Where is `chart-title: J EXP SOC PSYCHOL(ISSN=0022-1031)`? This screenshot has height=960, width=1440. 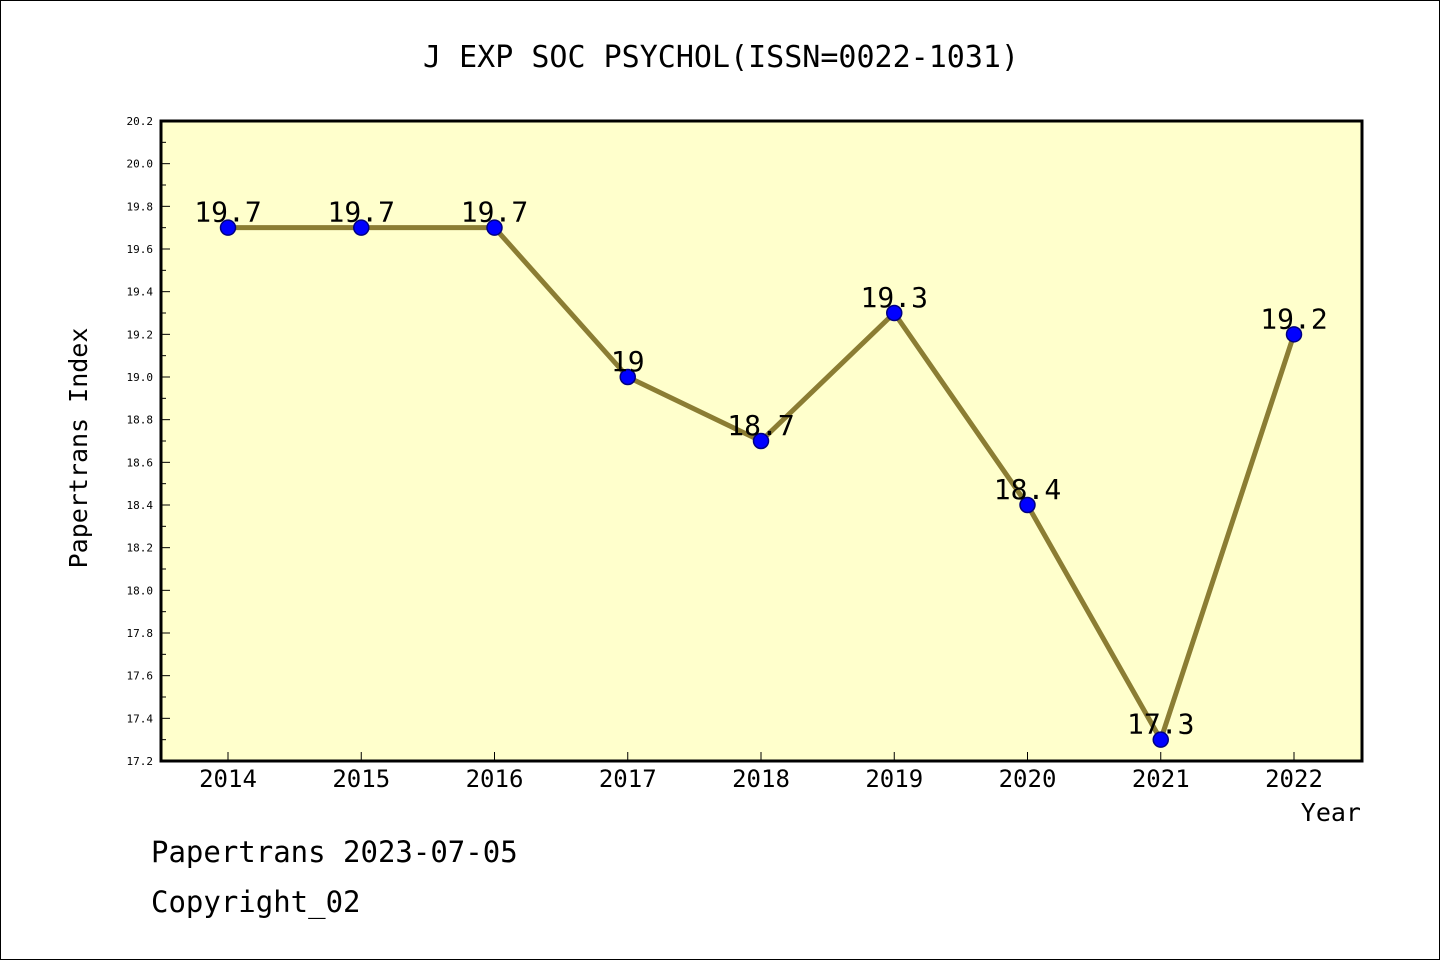 chart-title: J EXP SOC PSYCHOL(ISSN=0022-1031) is located at coordinates (721, 57).